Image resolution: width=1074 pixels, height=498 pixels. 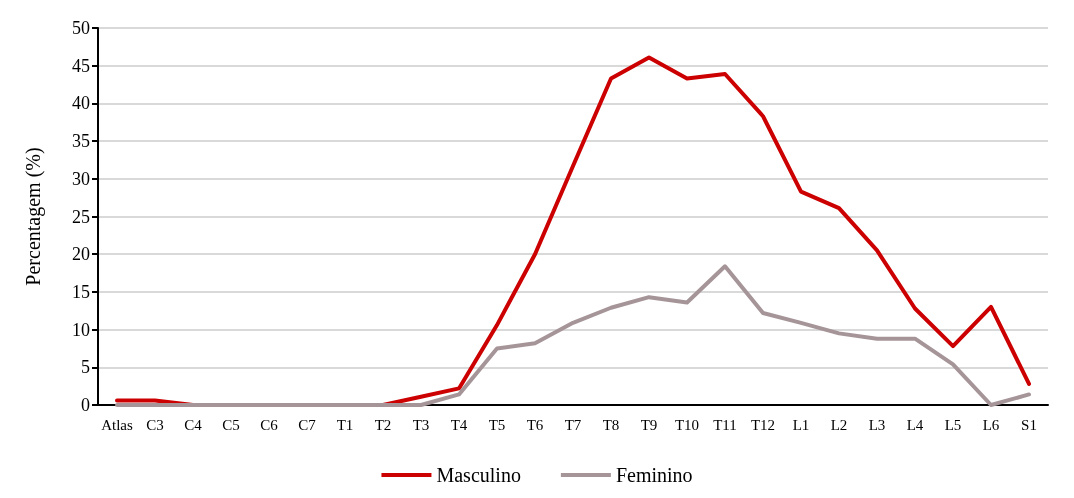 What do you see at coordinates (1029, 424) in the screenshot?
I see `x-tick-label: S1` at bounding box center [1029, 424].